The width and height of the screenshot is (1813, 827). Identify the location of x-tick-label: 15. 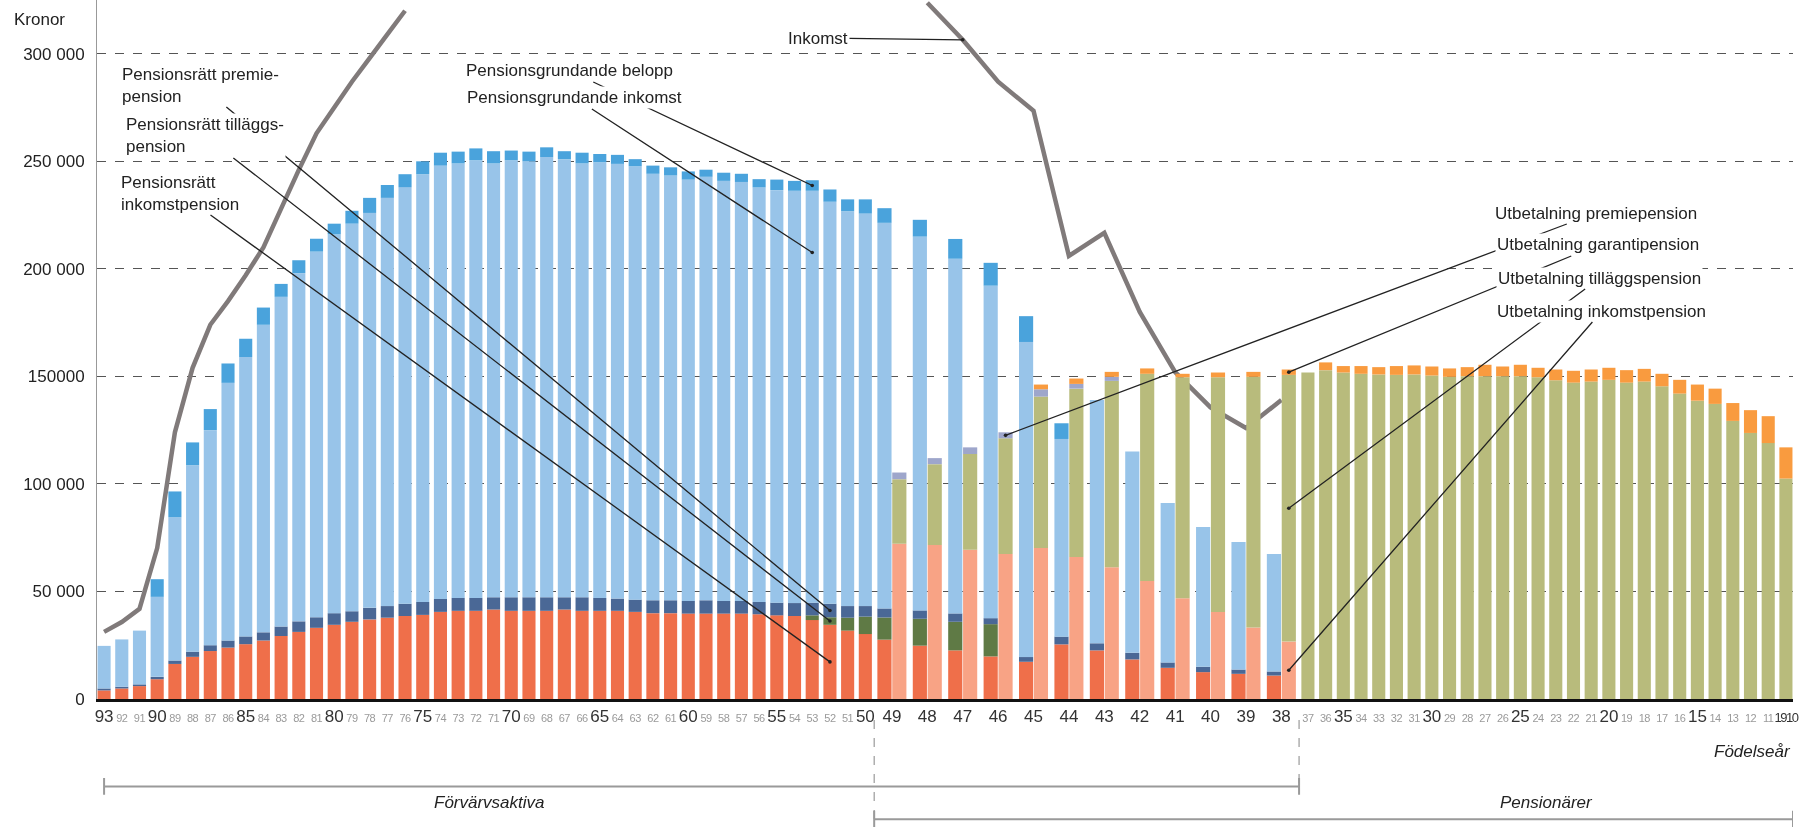
(1697, 716).